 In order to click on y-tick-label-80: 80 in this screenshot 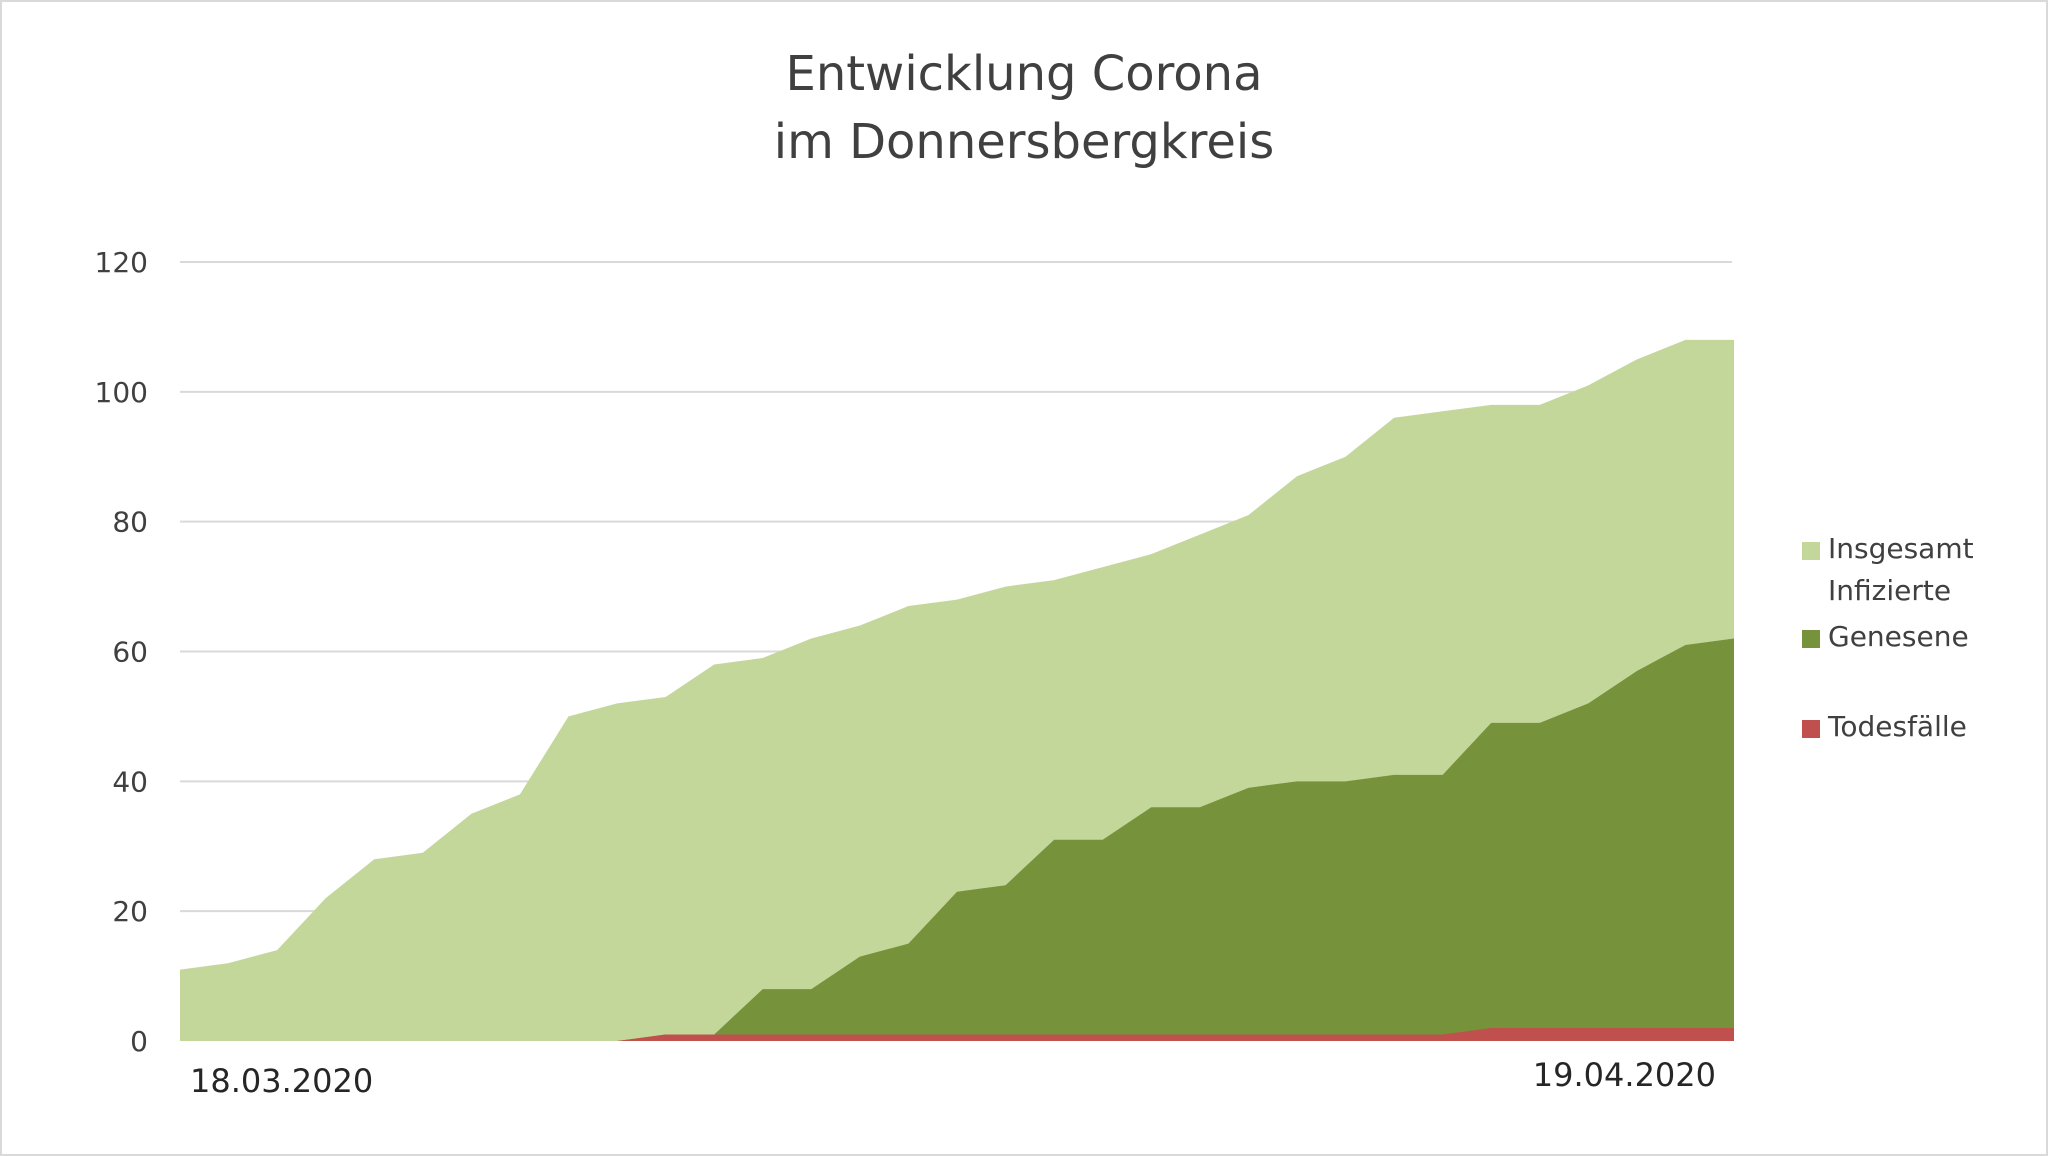, I will do `click(130, 522)`.